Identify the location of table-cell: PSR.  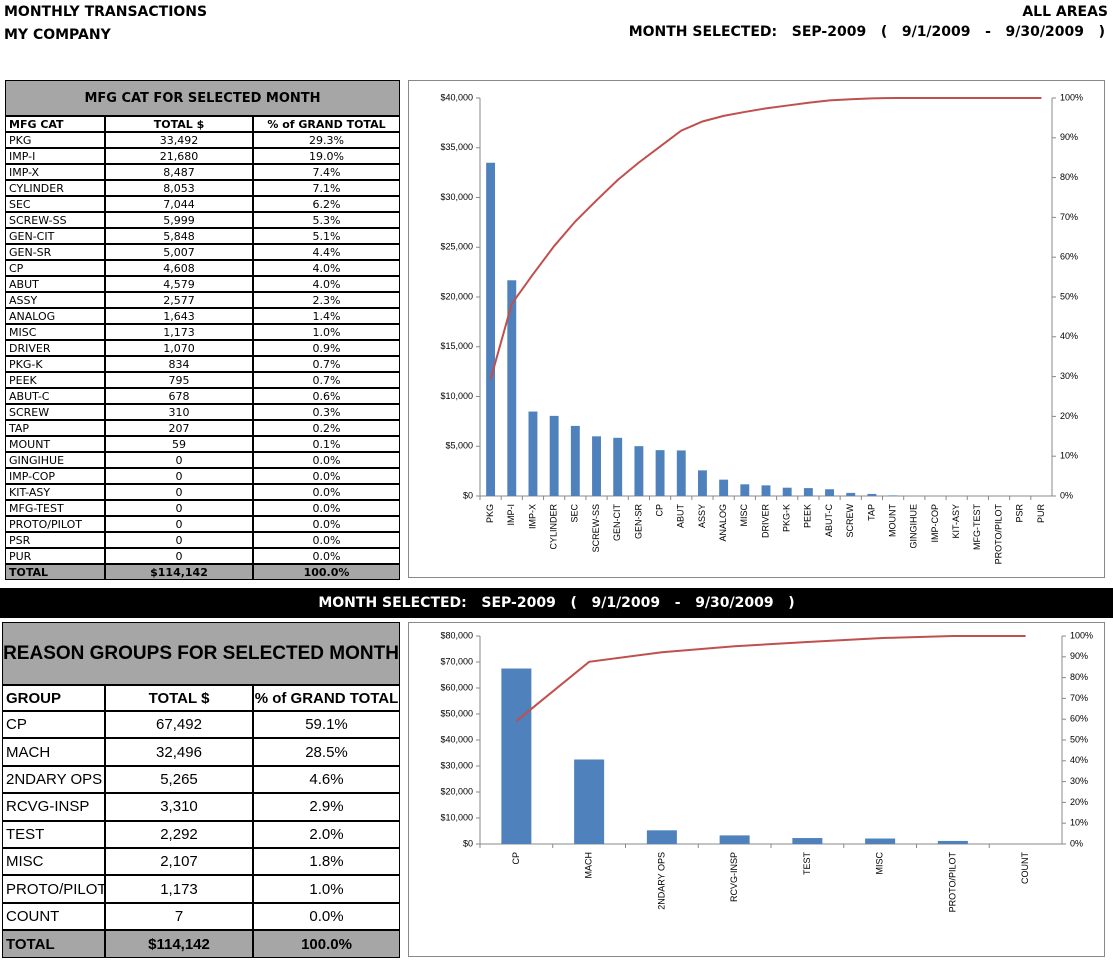
(55, 540).